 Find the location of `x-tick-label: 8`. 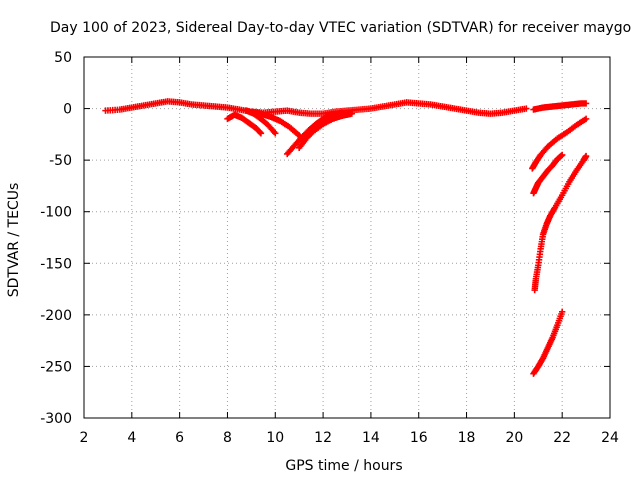

x-tick-label: 8 is located at coordinates (227, 438).